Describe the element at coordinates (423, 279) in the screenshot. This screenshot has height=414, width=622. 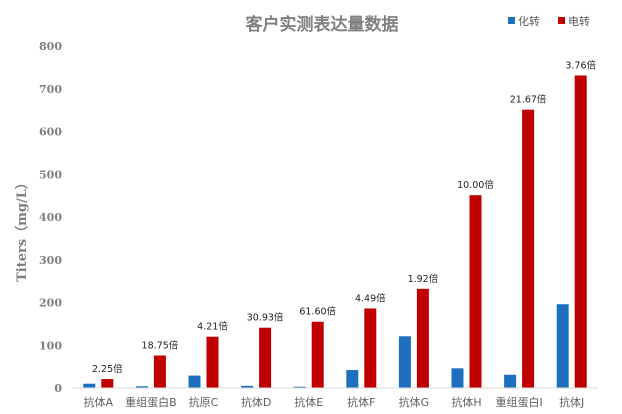
I see `data-label: 1.92倍` at that location.